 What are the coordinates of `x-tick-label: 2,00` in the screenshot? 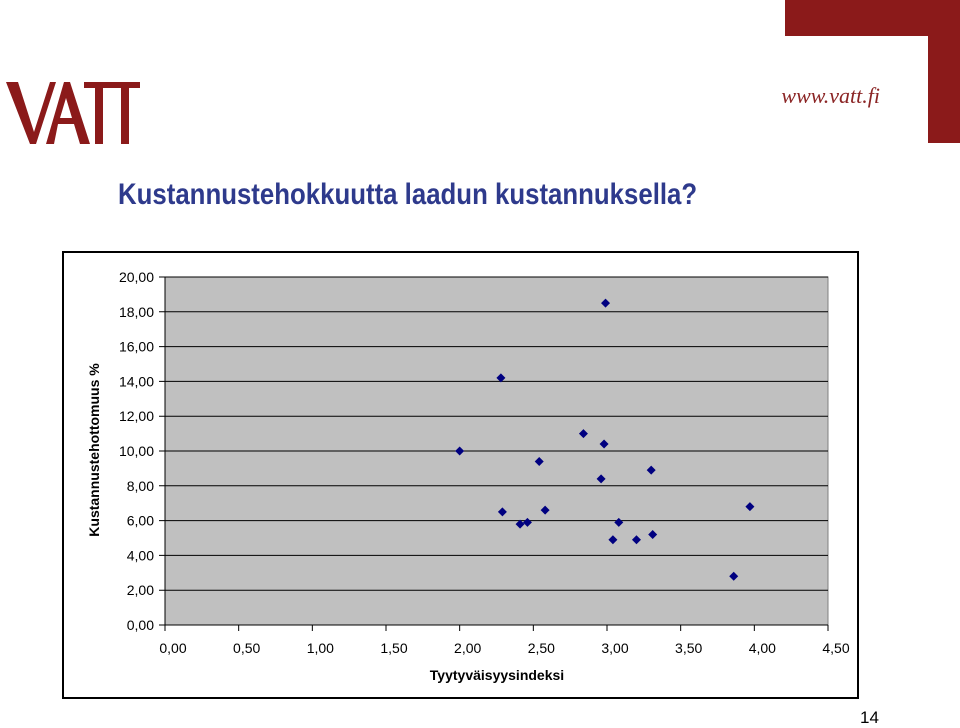 It's located at (467, 648).